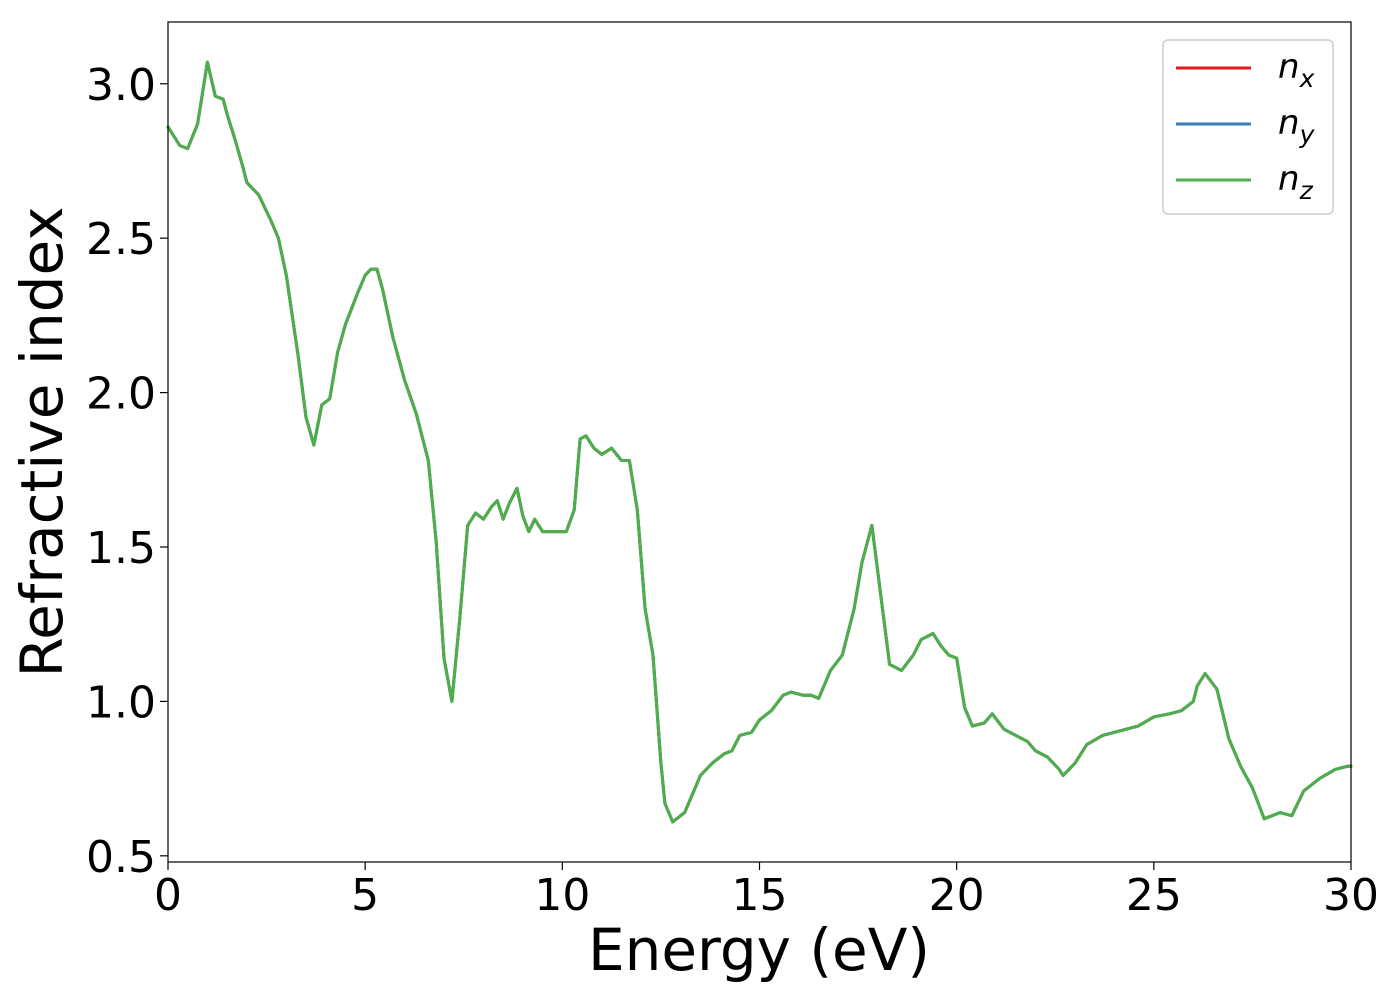  What do you see at coordinates (957, 895) in the screenshot?
I see `x-tick-label: 20` at bounding box center [957, 895].